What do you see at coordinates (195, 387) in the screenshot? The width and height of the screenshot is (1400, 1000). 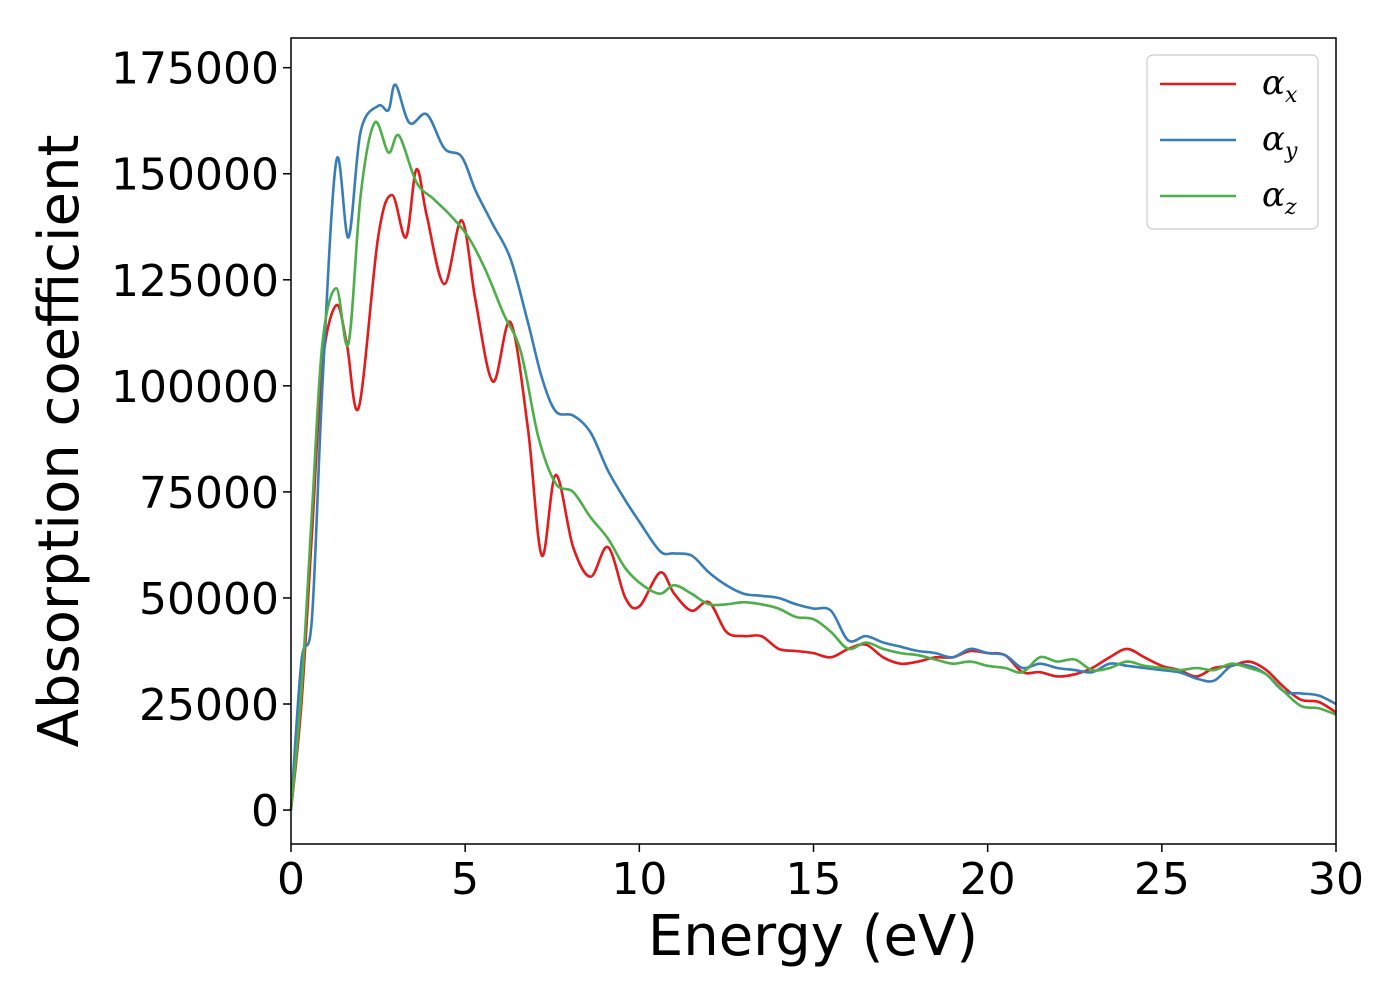 I see `y-tick-label: 100000` at bounding box center [195, 387].